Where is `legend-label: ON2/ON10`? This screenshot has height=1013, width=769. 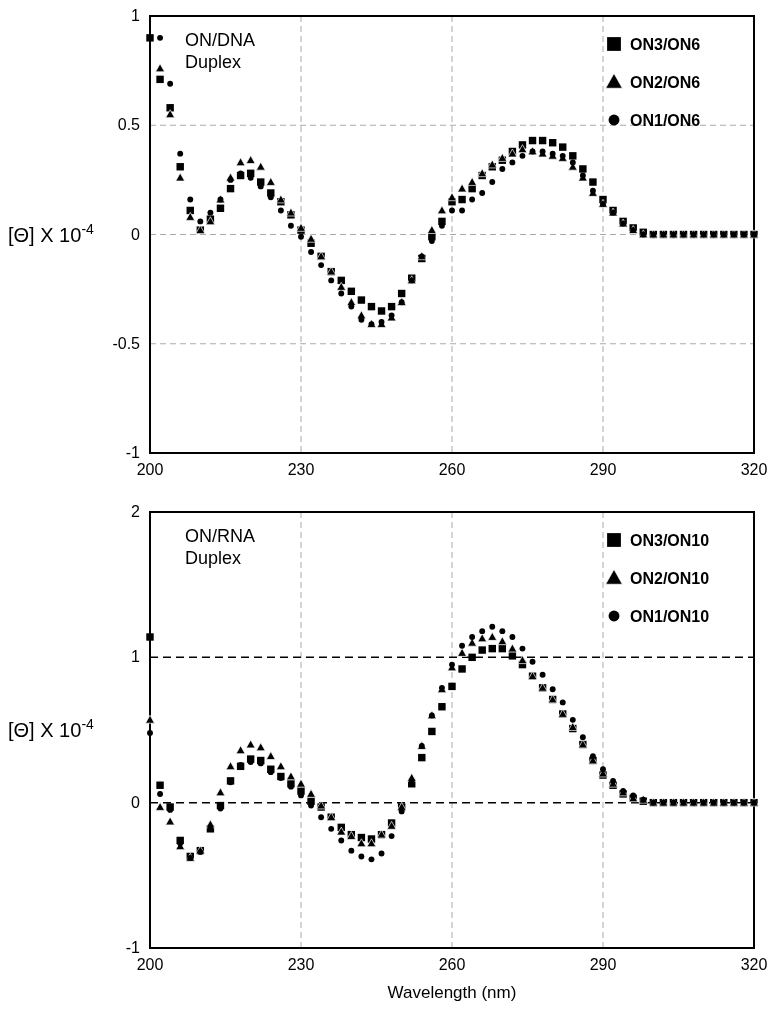
legend-label: ON2/ON10 is located at coordinates (670, 578).